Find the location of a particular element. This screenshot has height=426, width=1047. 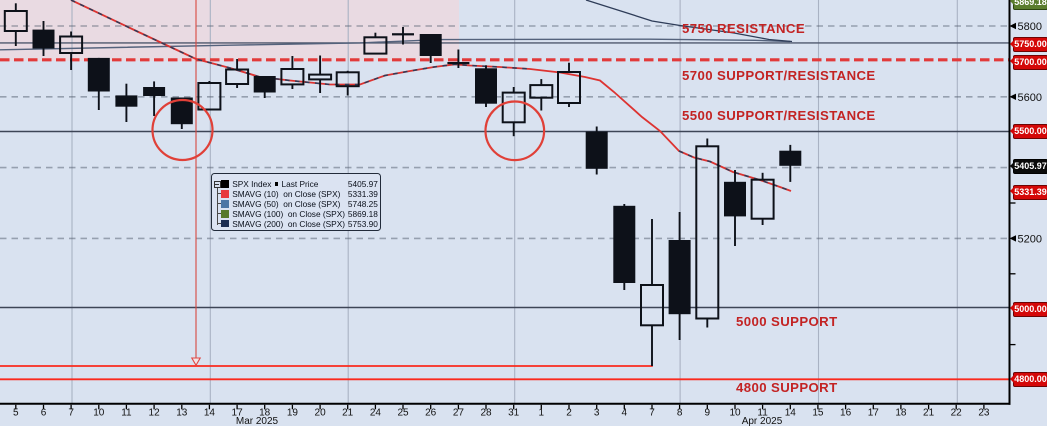

svg-text: Apr 2025 is located at coordinates (762, 421).